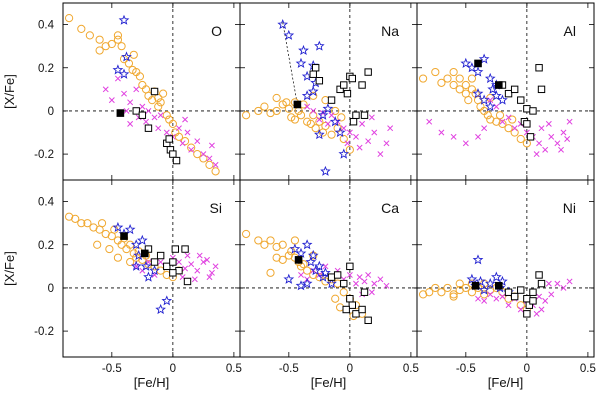  I want to click on y-tick-label: 0.4, so click(46, 203).